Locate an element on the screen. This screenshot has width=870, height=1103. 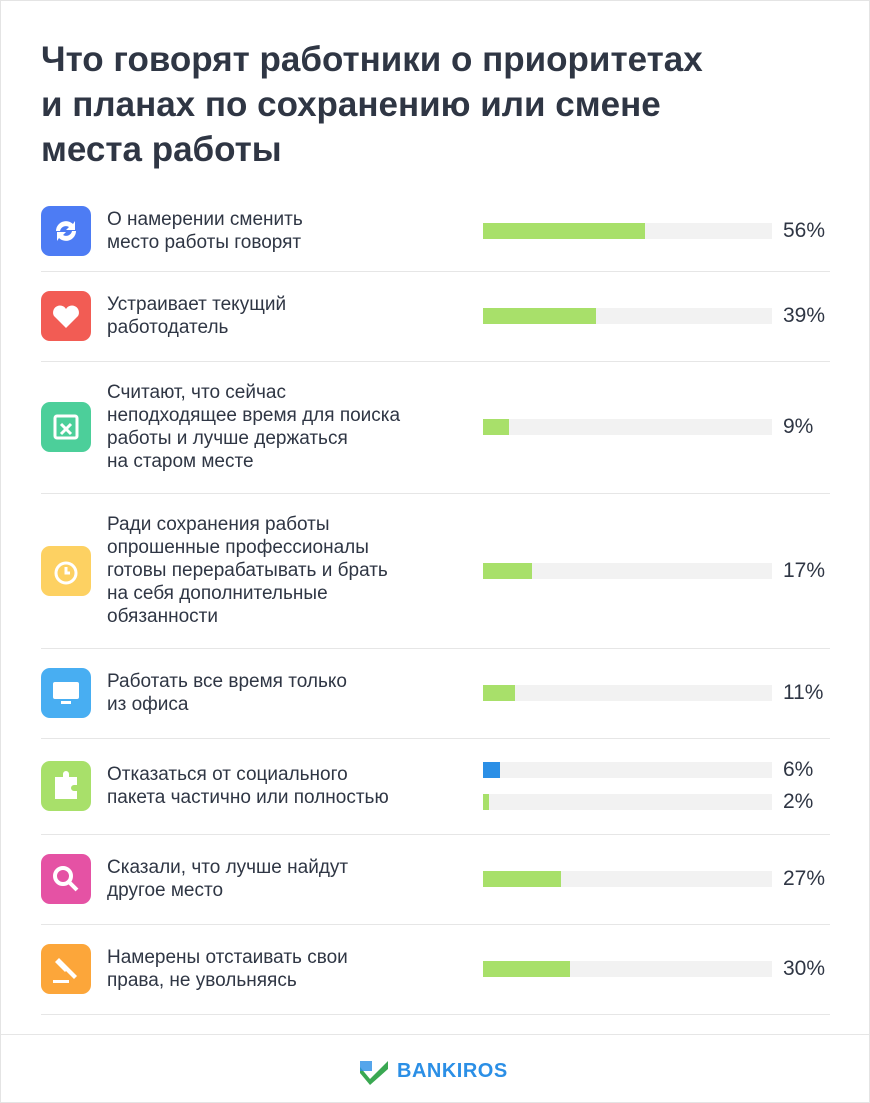
value-label: 30% is located at coordinates (804, 968).